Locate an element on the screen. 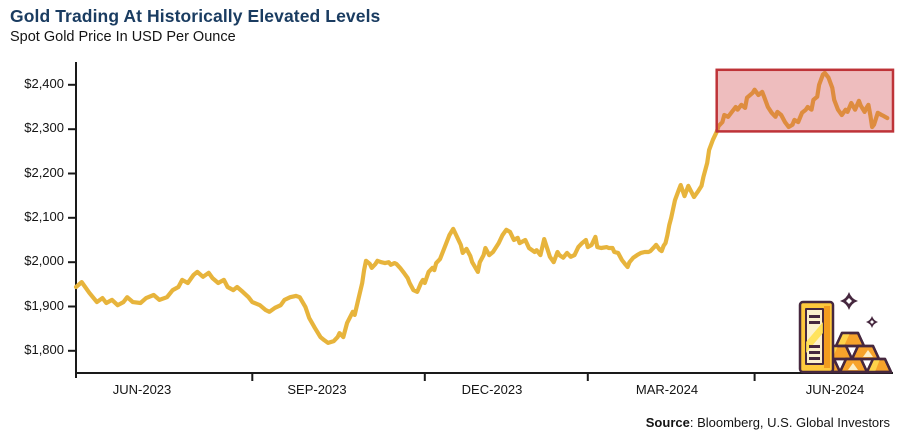 Image resolution: width=900 pixels, height=441 pixels. y-axis-ticks is located at coordinates (72, 217).